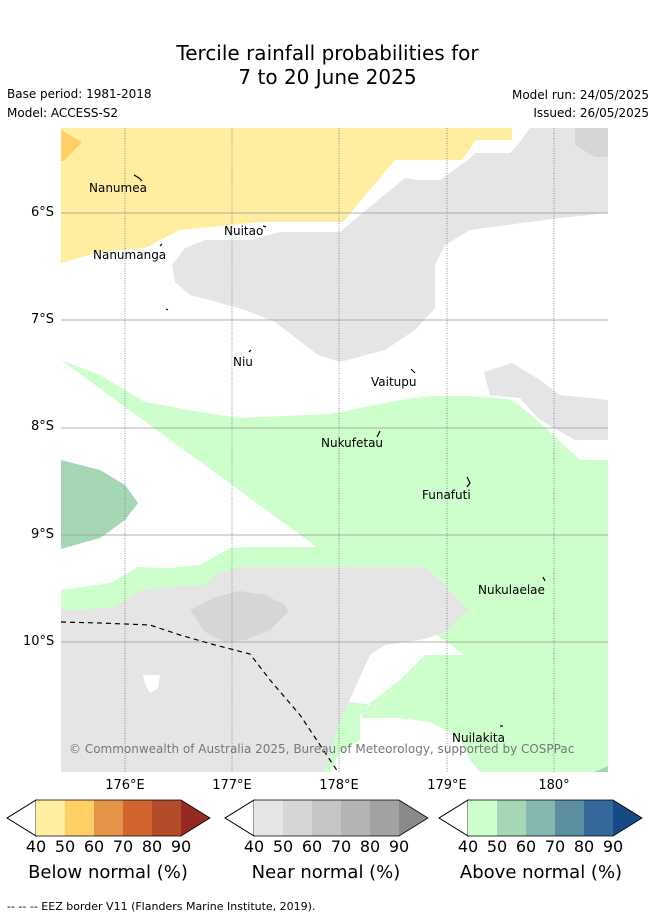 The width and height of the screenshot is (655, 919). I want to click on colorbar-above-normal, so click(540, 818).